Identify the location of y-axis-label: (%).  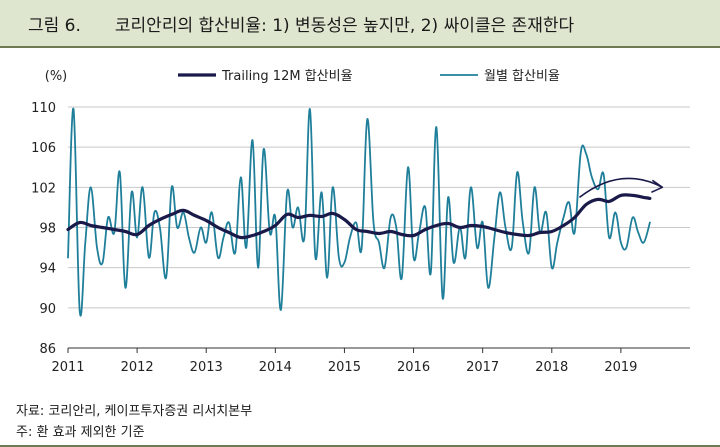
(56, 76).